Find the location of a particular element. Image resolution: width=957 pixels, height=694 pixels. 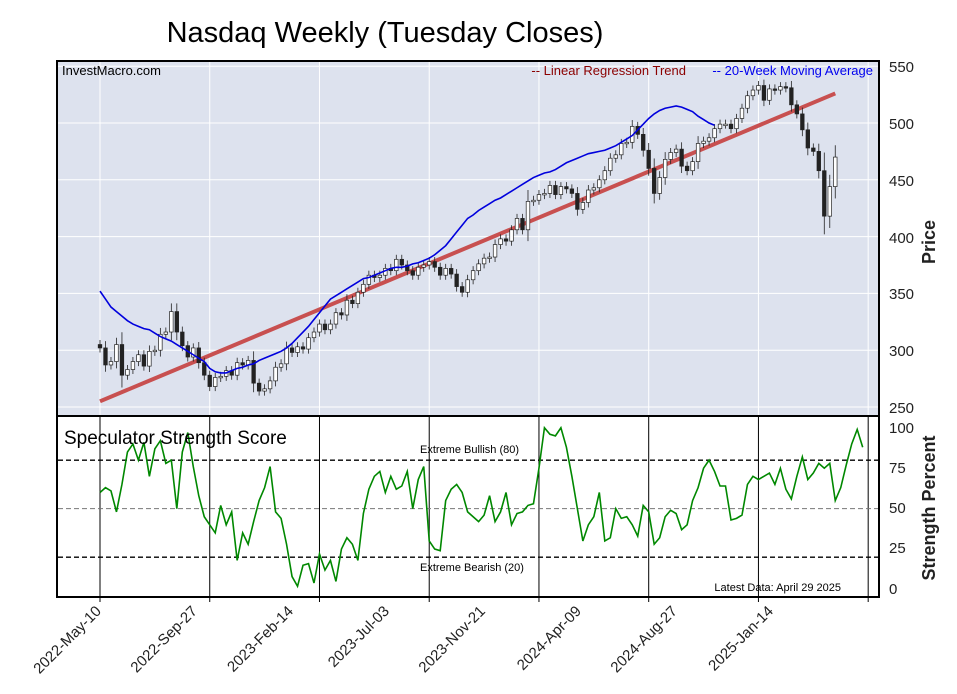

watermark: InvestMacro.com is located at coordinates (111, 70).